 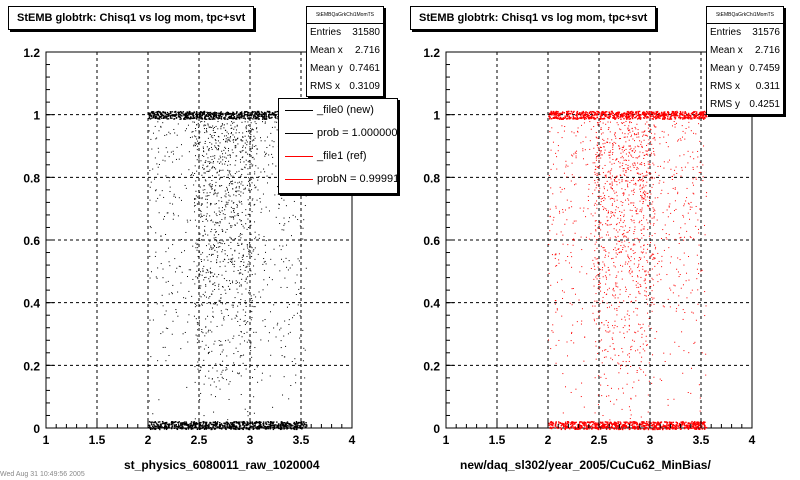 I want to click on legend-entry: _file0 (new), so click(x=338, y=111).